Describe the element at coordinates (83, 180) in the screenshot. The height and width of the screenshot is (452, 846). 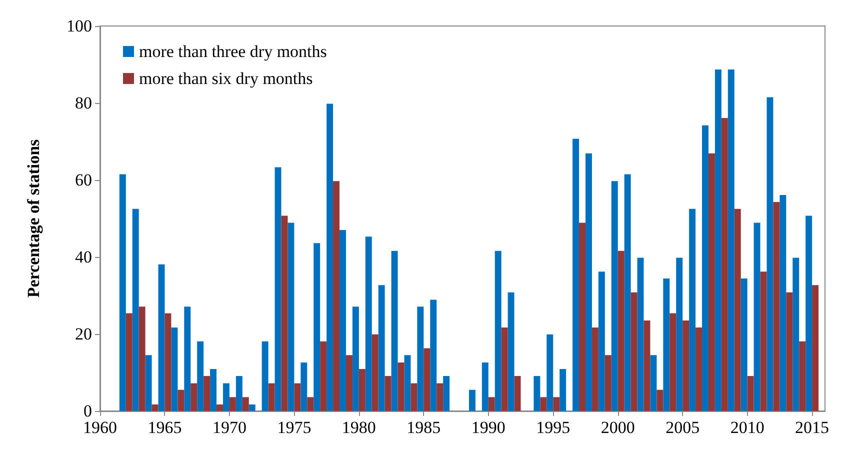
I see `y-tick-label: 60` at that location.